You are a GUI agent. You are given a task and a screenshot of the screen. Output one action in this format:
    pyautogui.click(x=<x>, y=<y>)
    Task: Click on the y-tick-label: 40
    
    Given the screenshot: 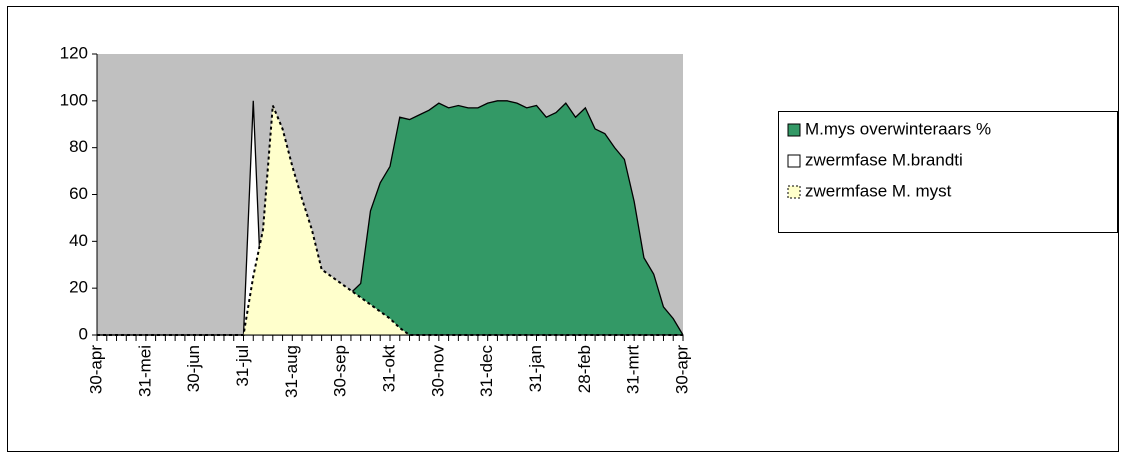 What is the action you would take?
    pyautogui.click(x=78, y=240)
    